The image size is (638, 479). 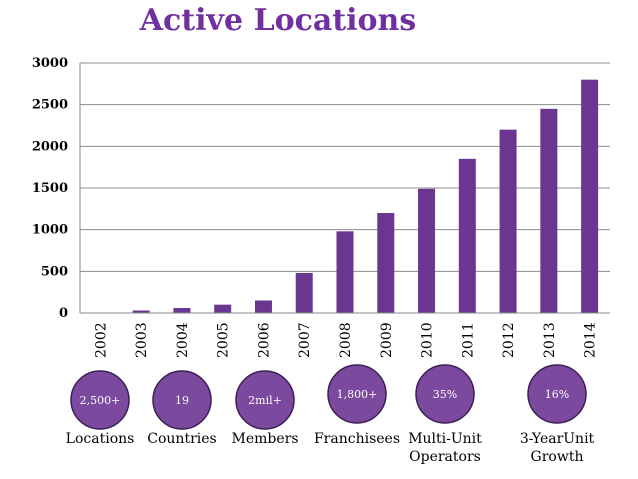 What do you see at coordinates (557, 439) in the screenshot?
I see `stat-label: 3-YearUnit` at bounding box center [557, 439].